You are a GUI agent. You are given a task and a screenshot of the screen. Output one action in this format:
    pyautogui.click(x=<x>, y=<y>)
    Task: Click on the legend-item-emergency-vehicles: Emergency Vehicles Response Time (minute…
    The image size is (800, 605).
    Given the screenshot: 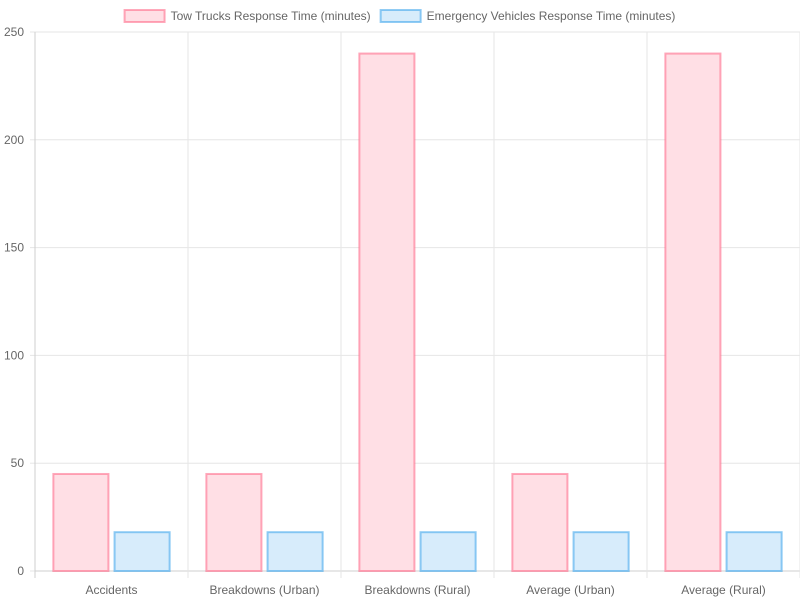 What is the action you would take?
    pyautogui.click(x=527, y=16)
    